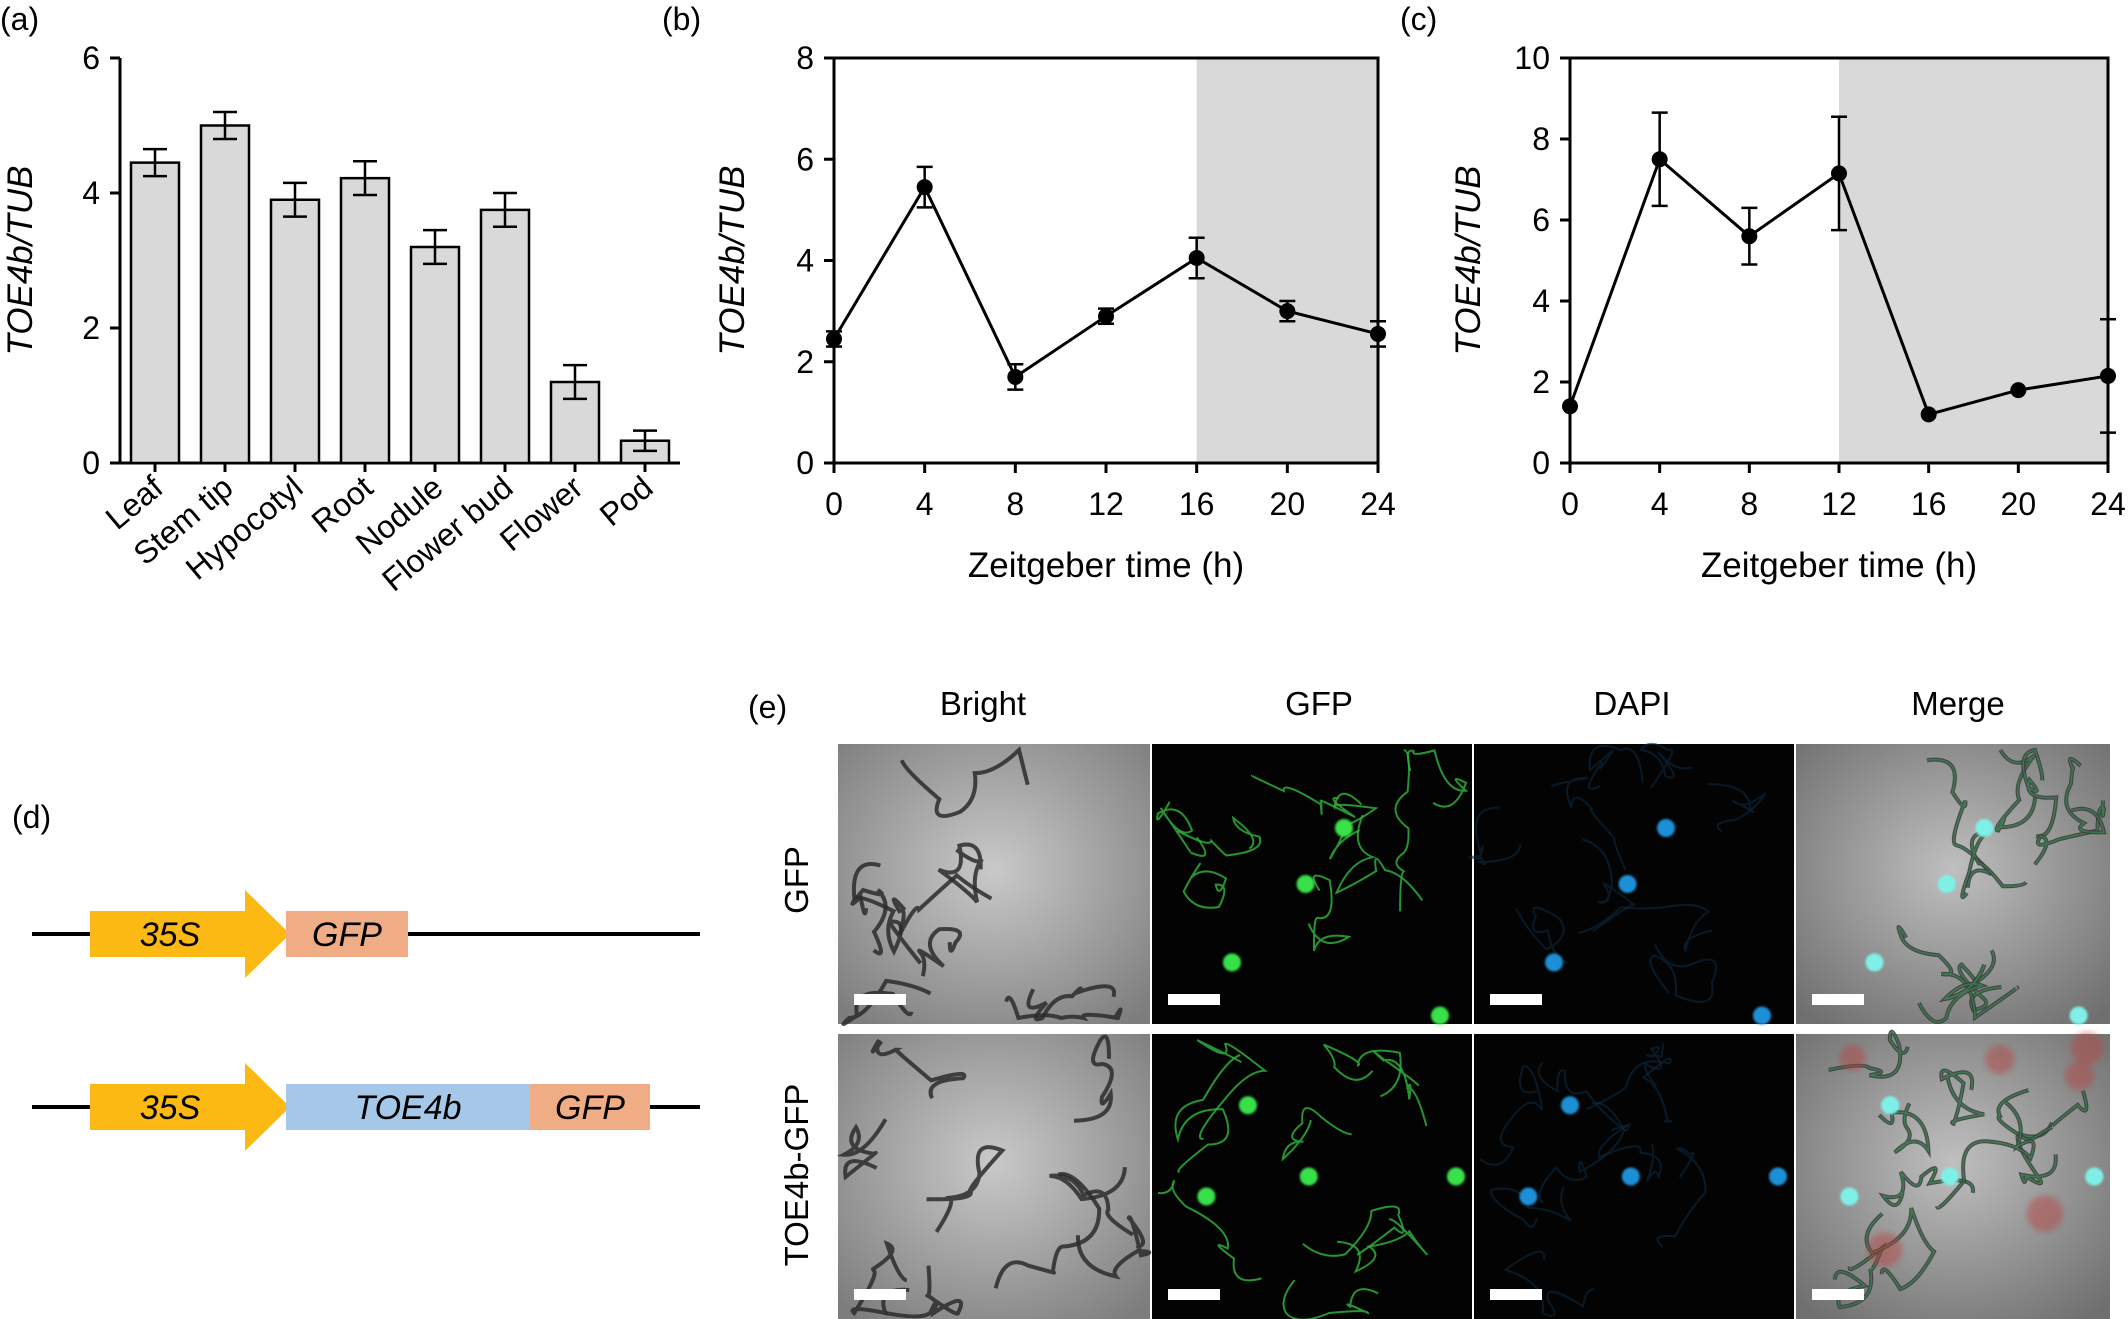  I want to click on gene-box-toe4b, so click(408, 1107).